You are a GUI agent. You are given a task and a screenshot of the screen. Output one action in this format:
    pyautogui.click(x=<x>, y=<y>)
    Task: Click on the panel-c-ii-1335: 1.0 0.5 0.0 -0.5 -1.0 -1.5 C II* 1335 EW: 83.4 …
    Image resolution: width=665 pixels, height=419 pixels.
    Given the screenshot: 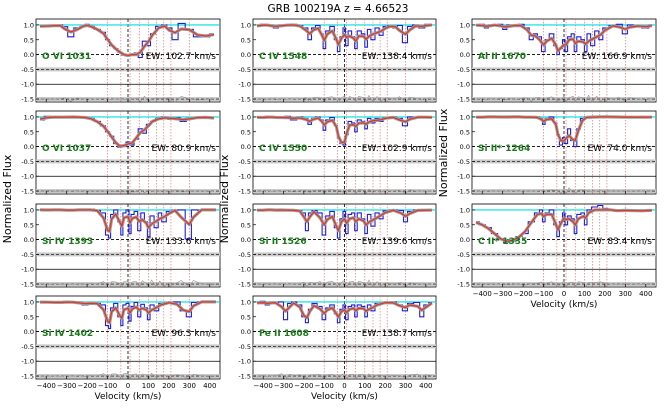 What is the action you would take?
    pyautogui.click(x=557, y=246)
    